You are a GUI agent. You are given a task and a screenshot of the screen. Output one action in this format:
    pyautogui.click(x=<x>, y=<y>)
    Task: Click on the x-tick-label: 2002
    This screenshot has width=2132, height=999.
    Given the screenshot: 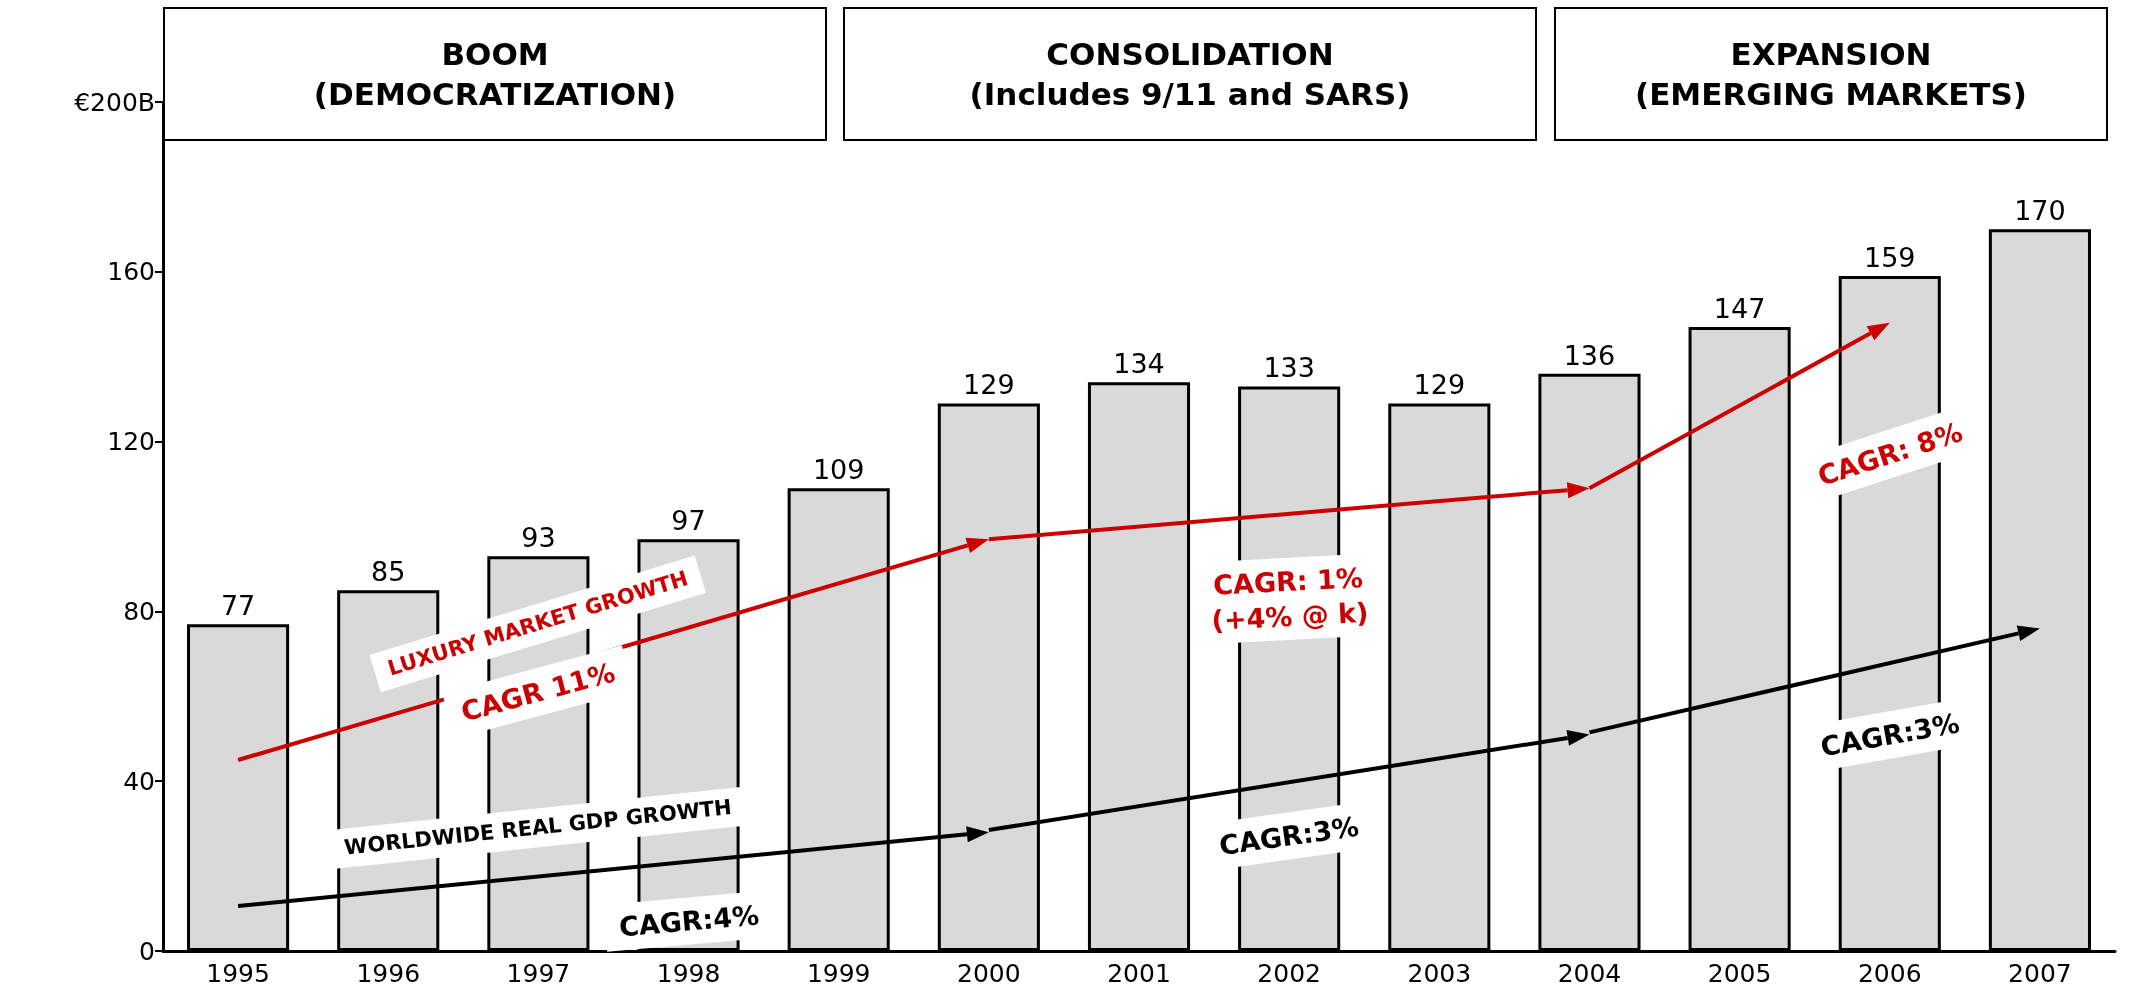 What is the action you would take?
    pyautogui.click(x=1289, y=973)
    